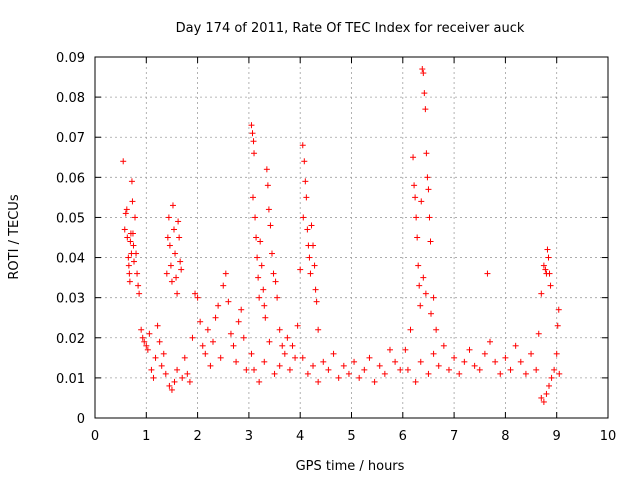 This screenshot has width=640, height=480. What do you see at coordinates (454, 436) in the screenshot?
I see `x-tick-label: 7` at bounding box center [454, 436].